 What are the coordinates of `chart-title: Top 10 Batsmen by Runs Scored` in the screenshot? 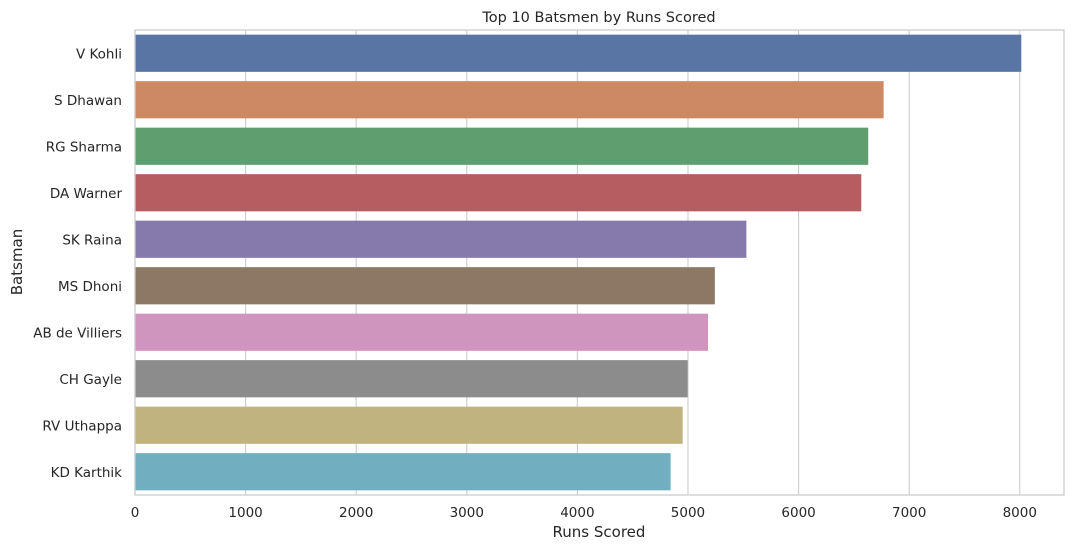 It's located at (598, 18).